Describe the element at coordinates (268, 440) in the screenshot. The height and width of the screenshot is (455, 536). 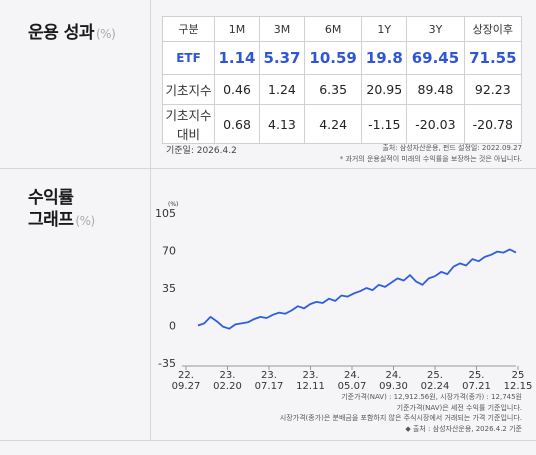
I see `bottom-divider` at that location.